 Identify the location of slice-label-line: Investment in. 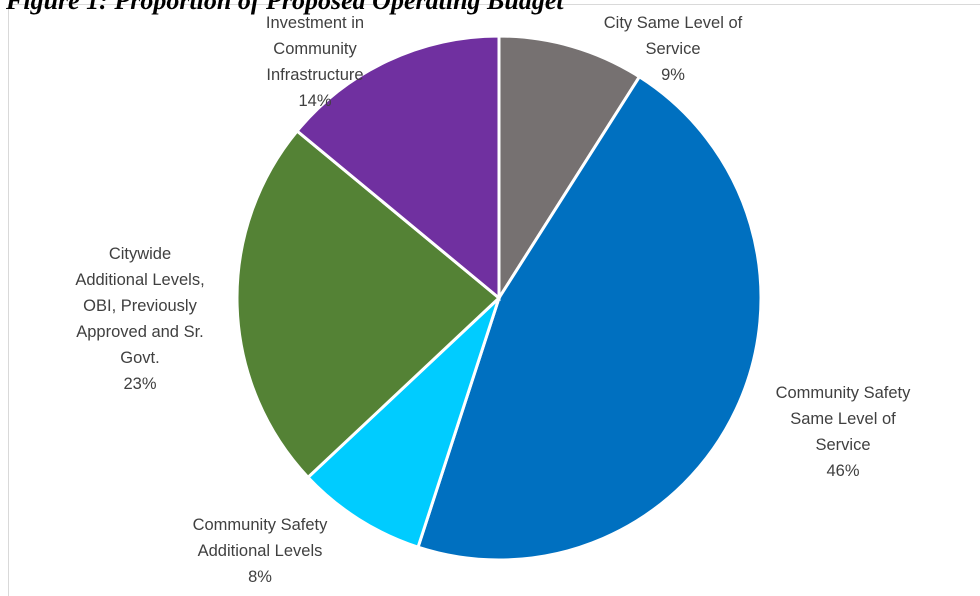
(315, 23).